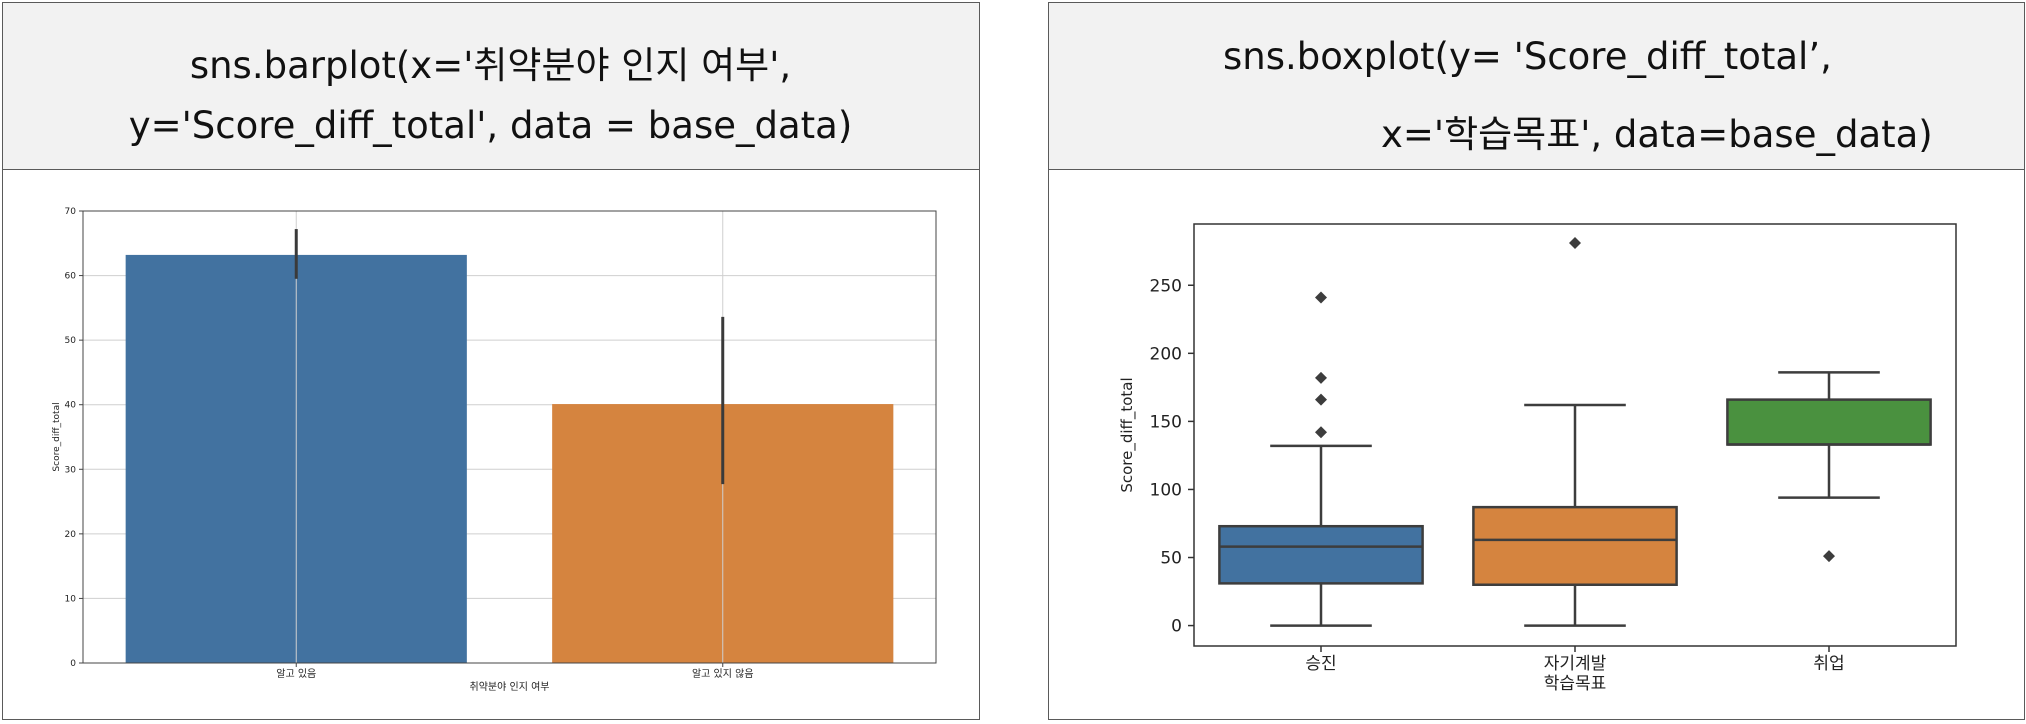 The image size is (2026, 724). I want to click on x-axis-label: 취약분야 인지 여부, so click(510, 687).